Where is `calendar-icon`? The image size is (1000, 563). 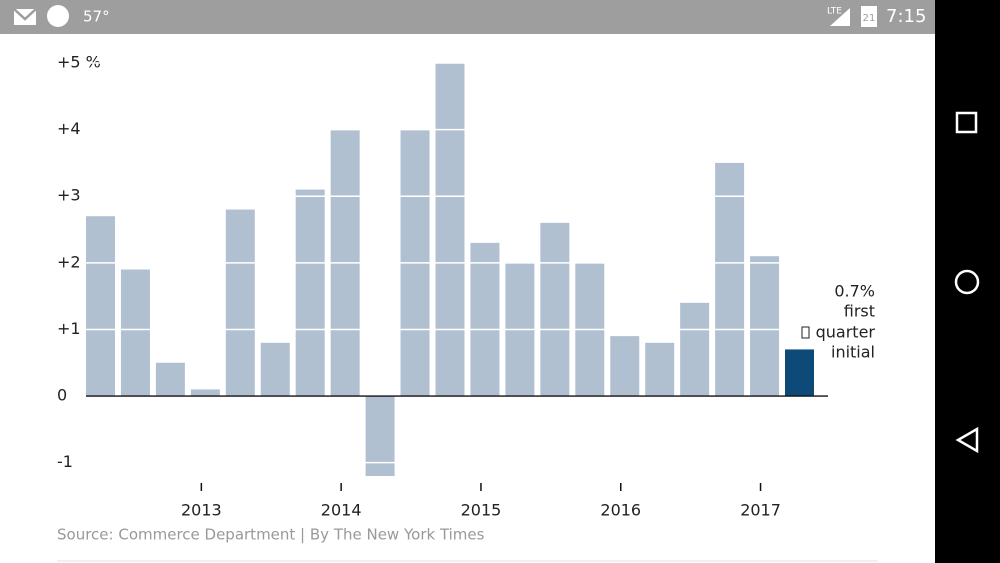 calendar-icon is located at coordinates (869, 16).